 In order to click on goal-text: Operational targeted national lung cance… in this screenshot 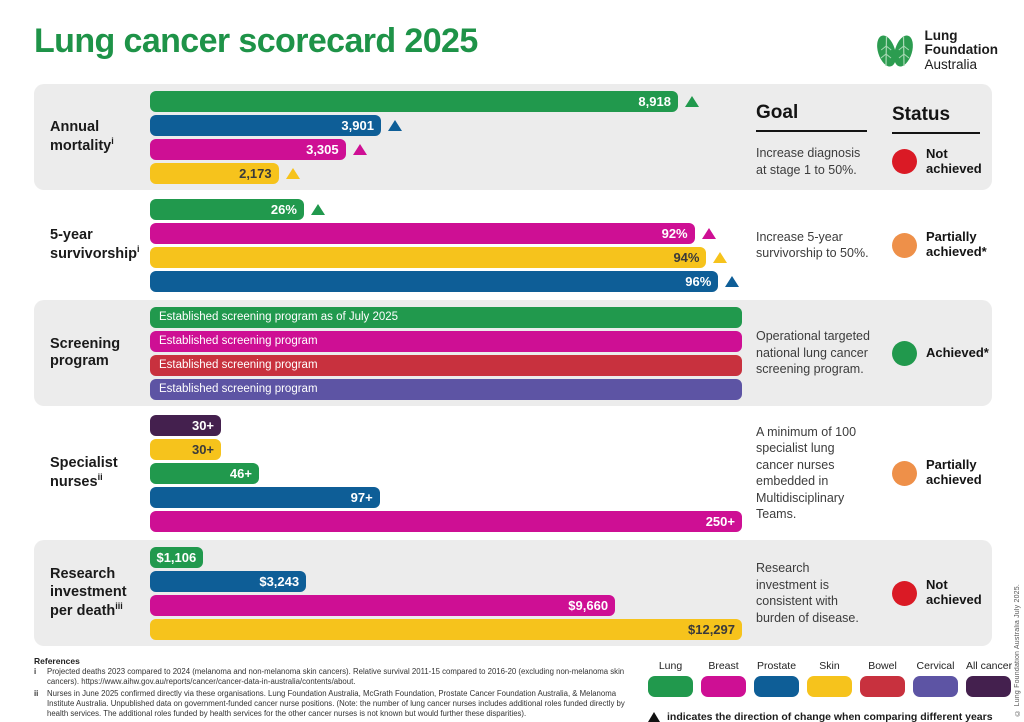, I will do `click(813, 353)`.